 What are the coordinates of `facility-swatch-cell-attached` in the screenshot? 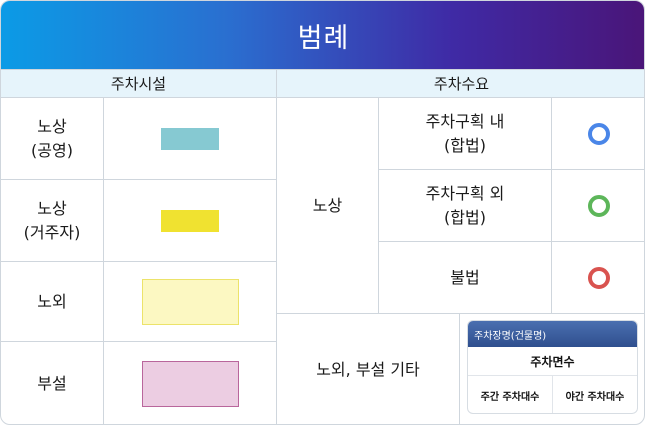 It's located at (190, 383).